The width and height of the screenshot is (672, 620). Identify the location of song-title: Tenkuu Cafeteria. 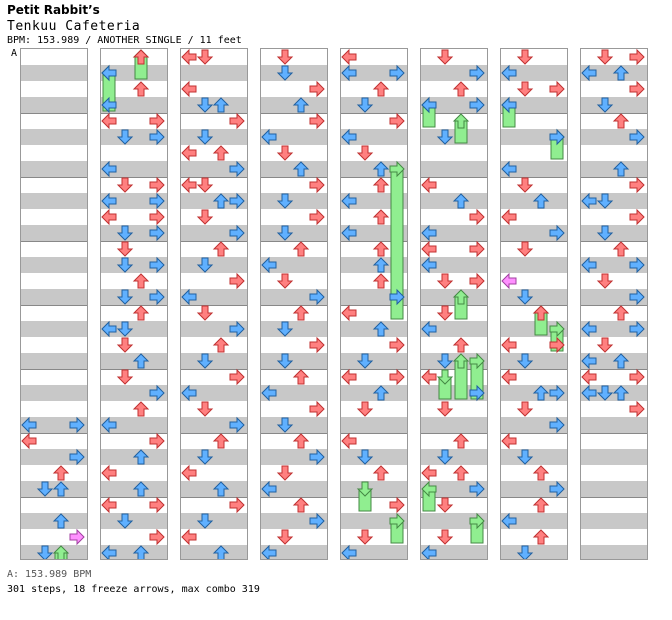
(74, 26).